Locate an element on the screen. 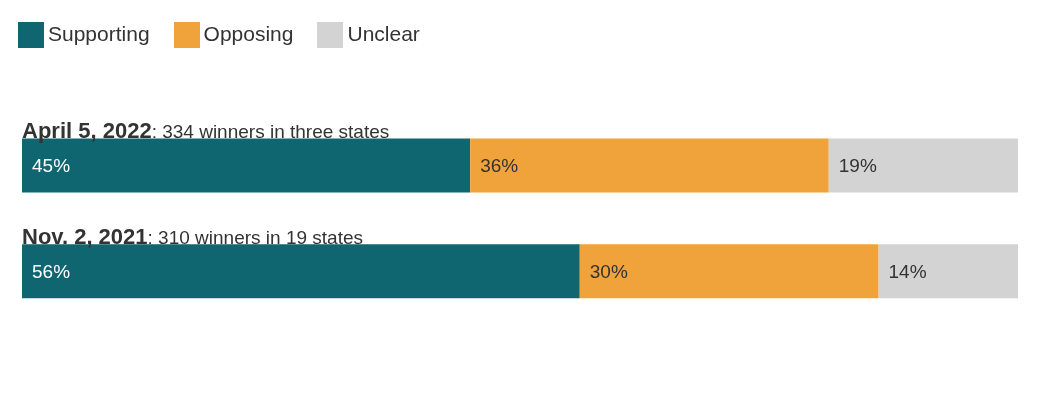 The height and width of the screenshot is (394, 1040). data-label: 36% is located at coordinates (499, 166).